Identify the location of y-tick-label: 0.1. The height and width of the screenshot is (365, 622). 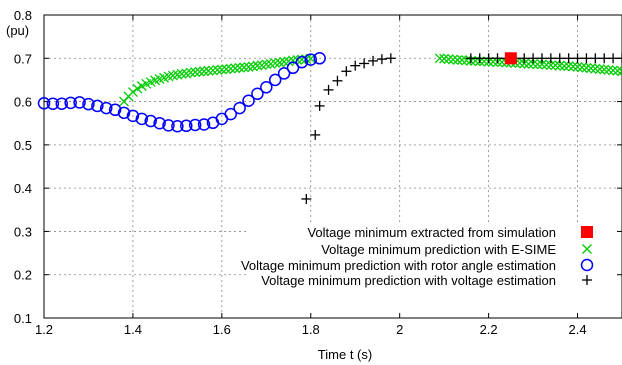
(23, 318).